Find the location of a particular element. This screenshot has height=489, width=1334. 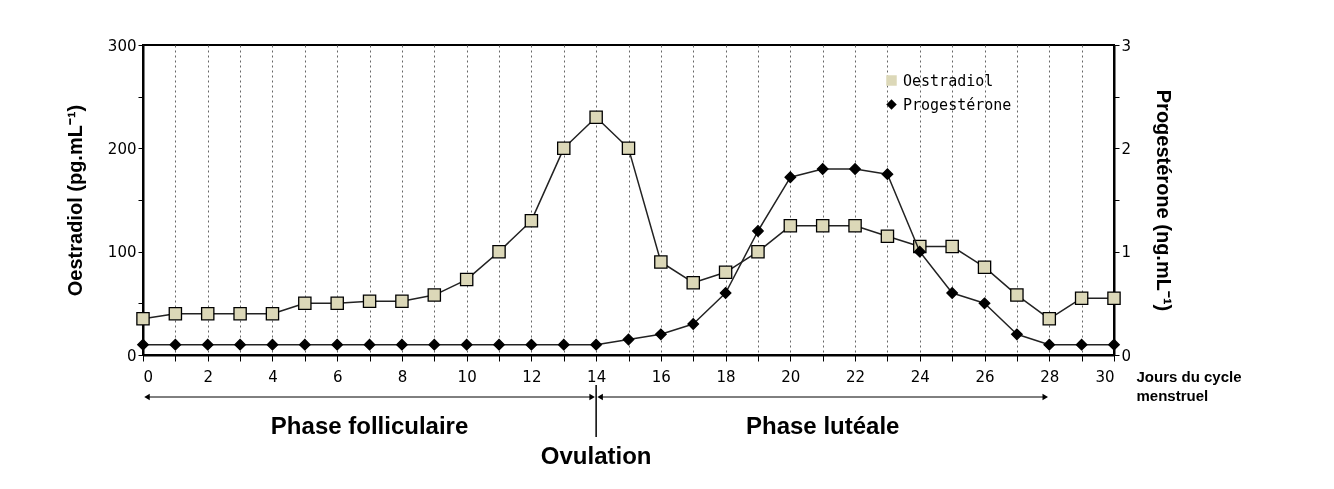

x-tick-label: 20 is located at coordinates (791, 376).